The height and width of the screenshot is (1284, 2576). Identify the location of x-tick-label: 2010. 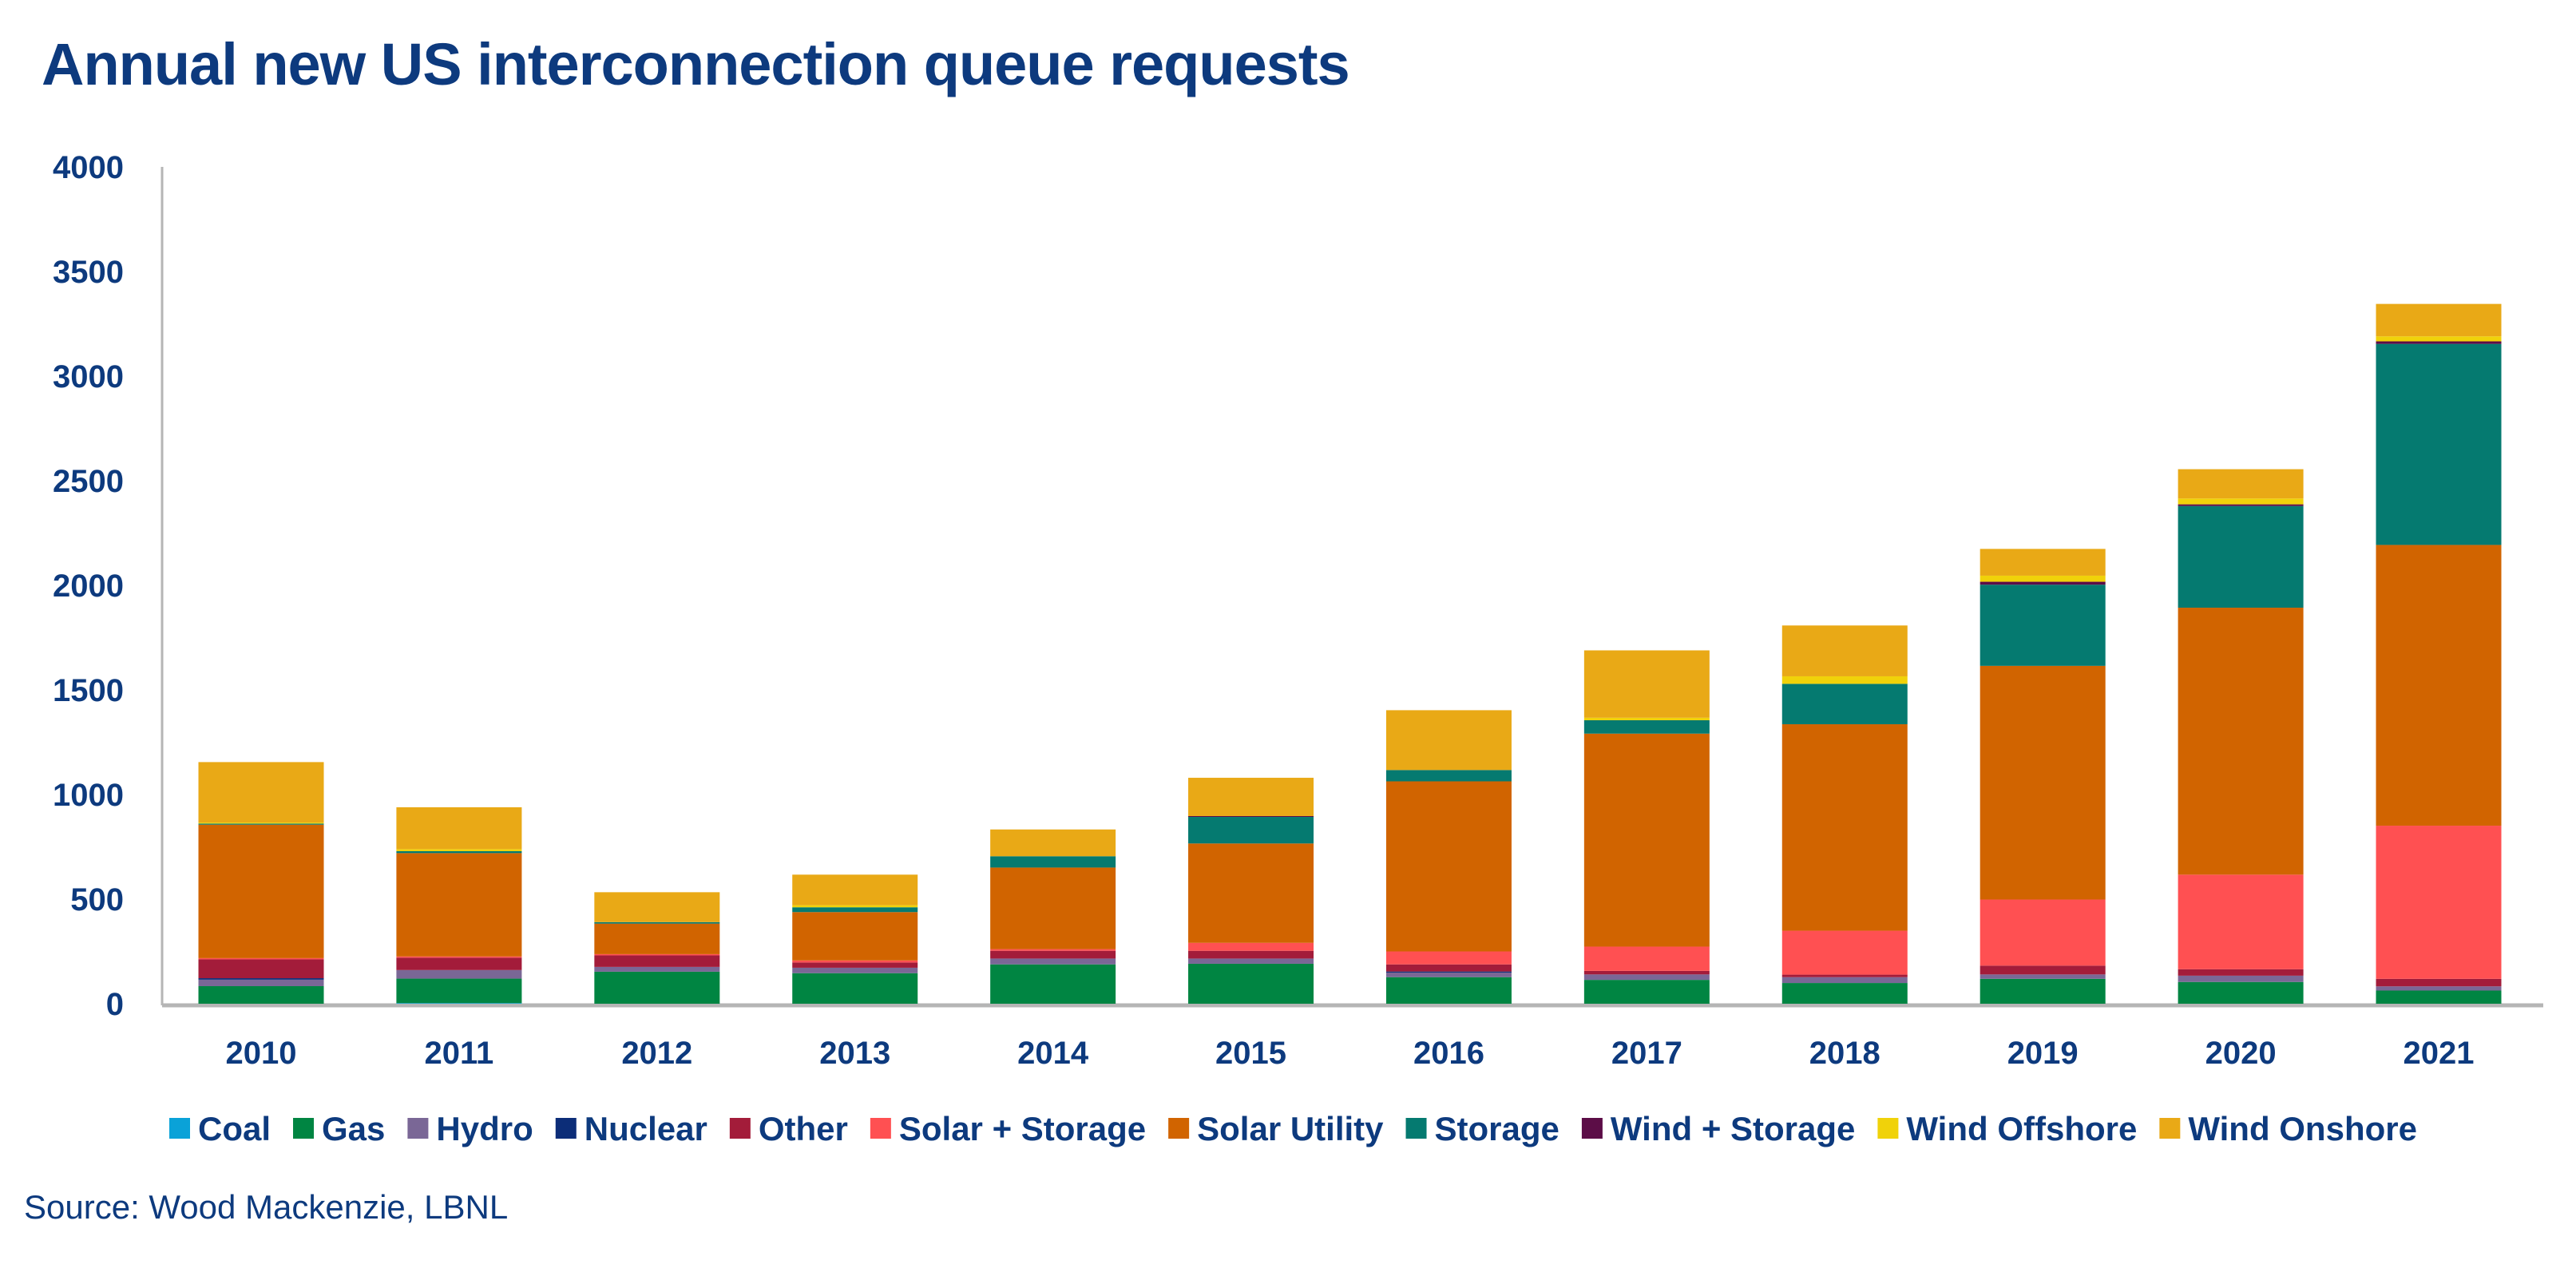
(261, 1053).